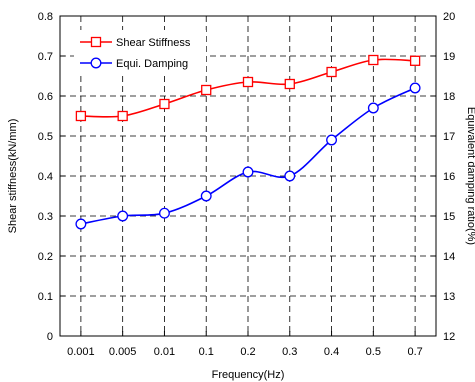 Image resolution: width=475 pixels, height=382 pixels. I want to click on x-tick-label: 0.005, so click(123, 352).